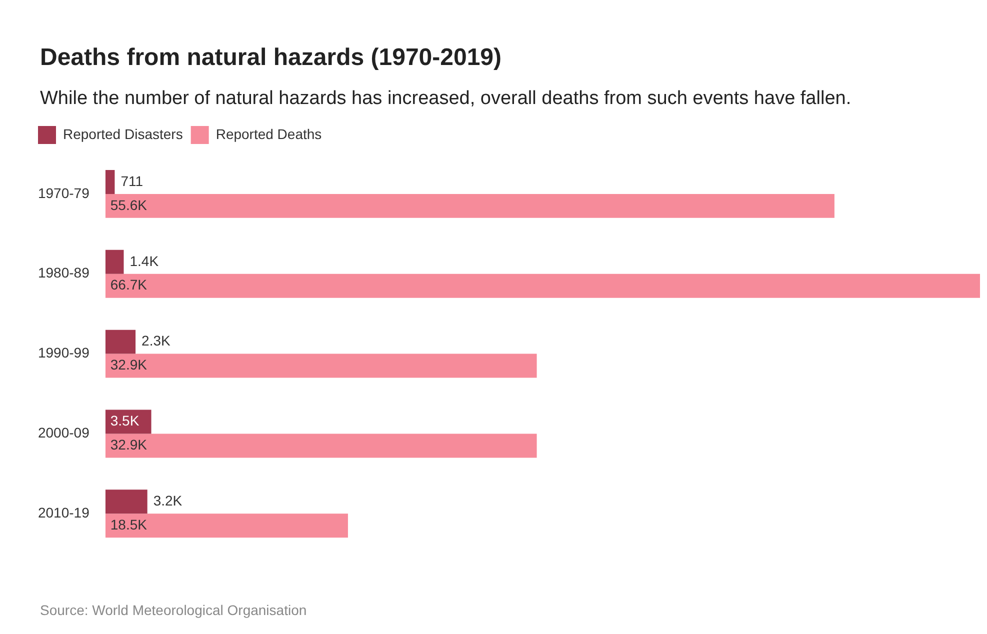 The width and height of the screenshot is (987, 634). What do you see at coordinates (145, 260) in the screenshot?
I see `data-label: 1.4K` at bounding box center [145, 260].